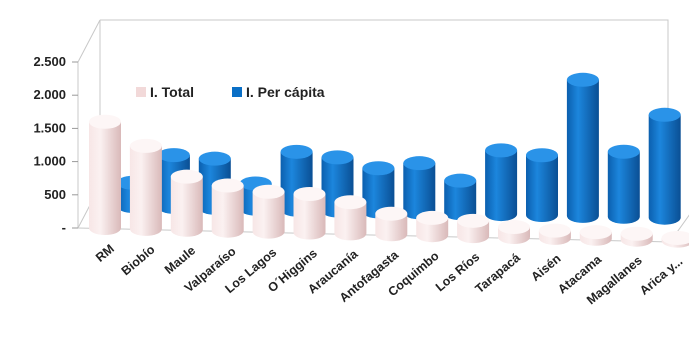  What do you see at coordinates (49, 61) in the screenshot?
I see `y-tick-label: 2.500` at bounding box center [49, 61].